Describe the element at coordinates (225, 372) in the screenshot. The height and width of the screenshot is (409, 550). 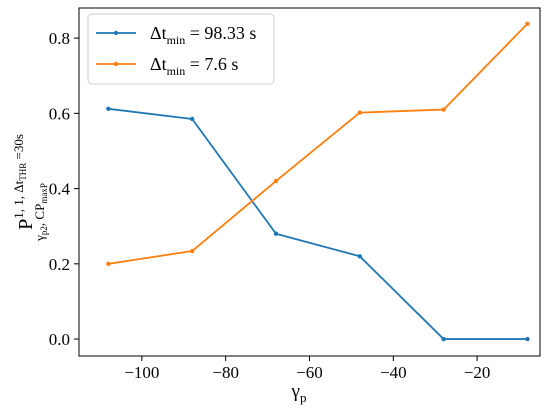
I see `x-tick-label: −80` at that location.